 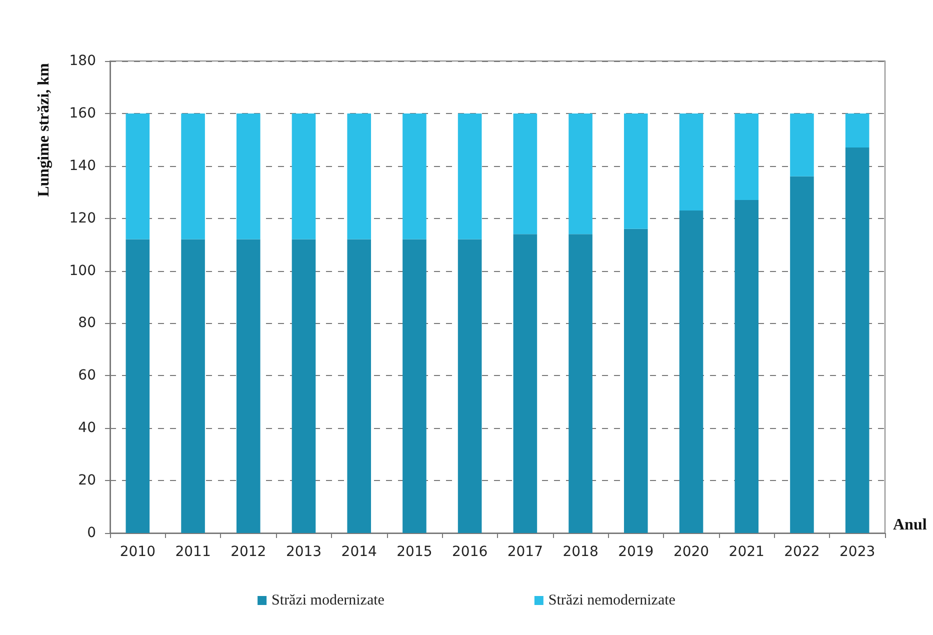 What do you see at coordinates (82, 218) in the screenshot?
I see `y-tick-label: 120` at bounding box center [82, 218].